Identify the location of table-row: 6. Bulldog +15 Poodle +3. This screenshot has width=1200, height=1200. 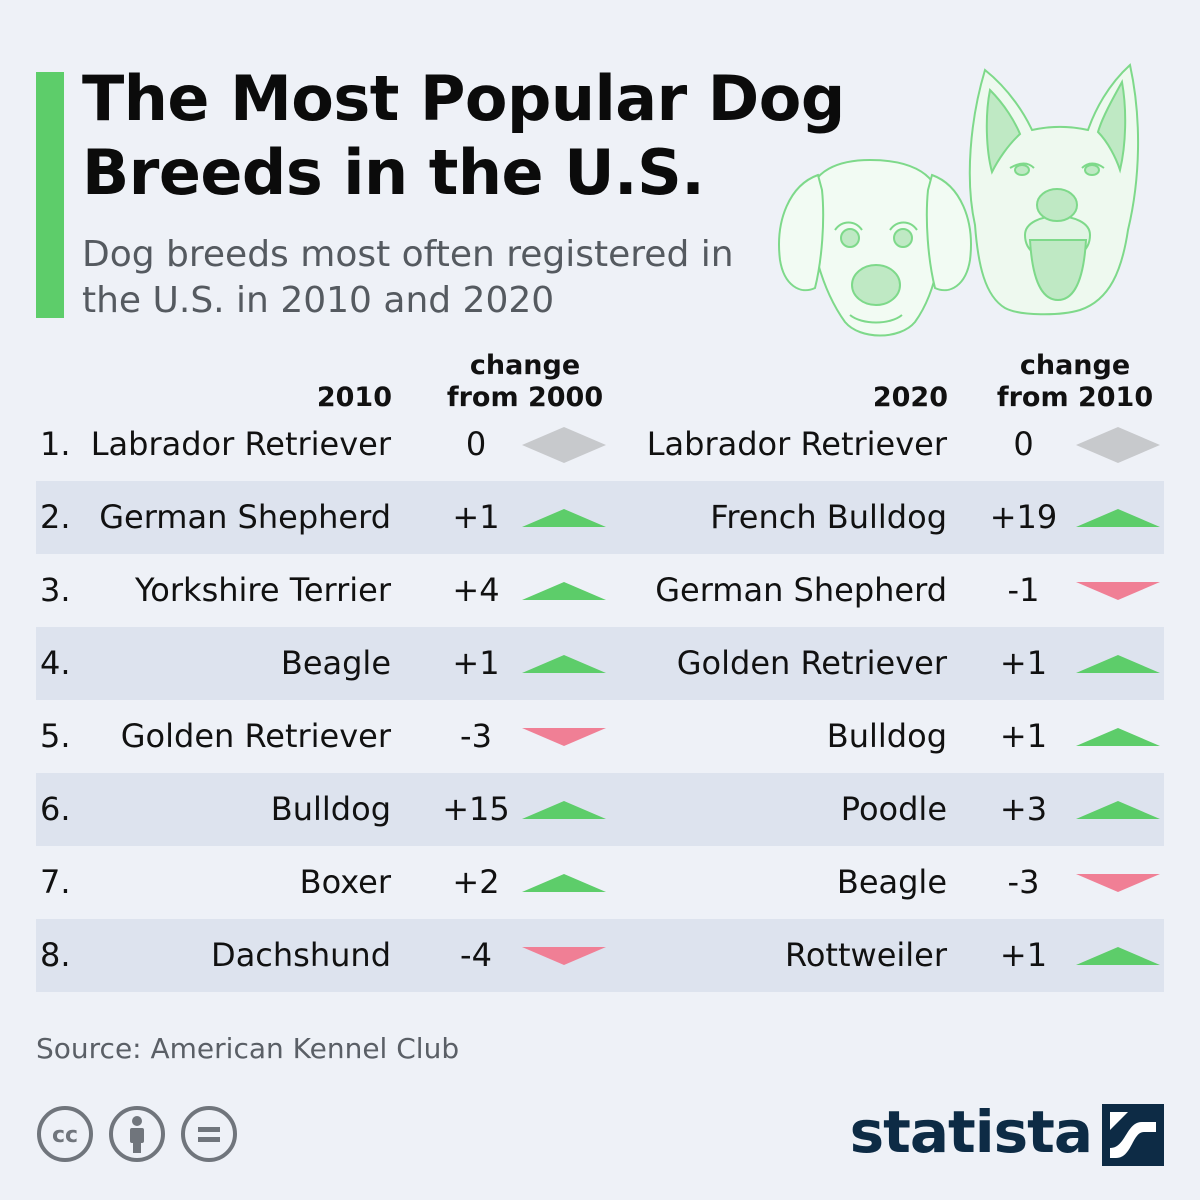
(600, 809).